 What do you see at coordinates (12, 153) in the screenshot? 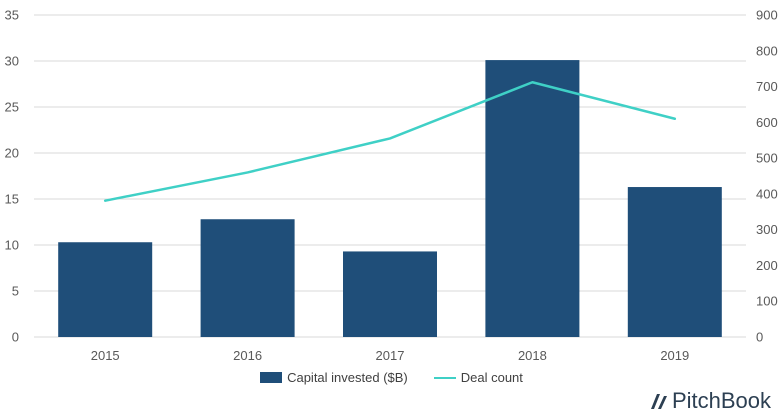
I see `y-left-tick-label: 20` at bounding box center [12, 153].